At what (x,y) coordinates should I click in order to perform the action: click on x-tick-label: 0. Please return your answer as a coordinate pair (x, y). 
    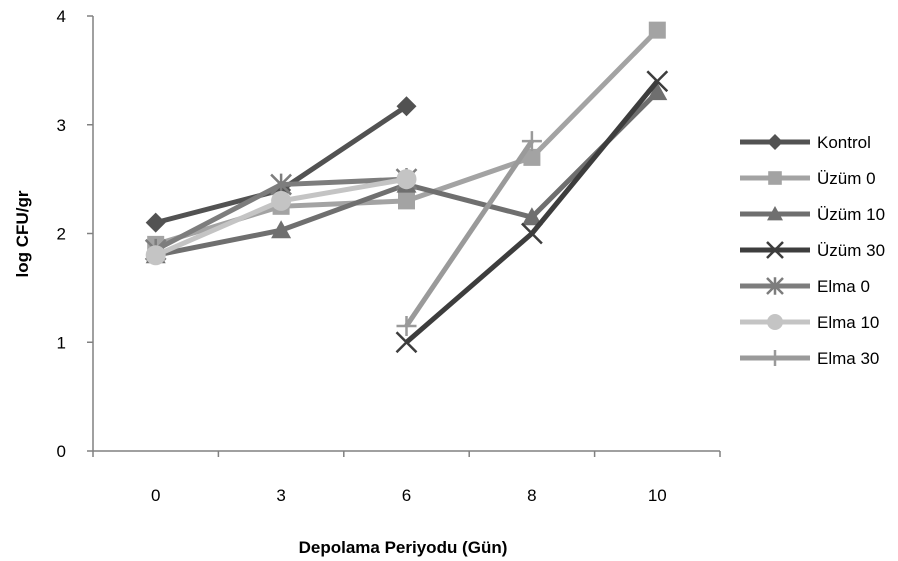
    Looking at the image, I should click on (155, 495).